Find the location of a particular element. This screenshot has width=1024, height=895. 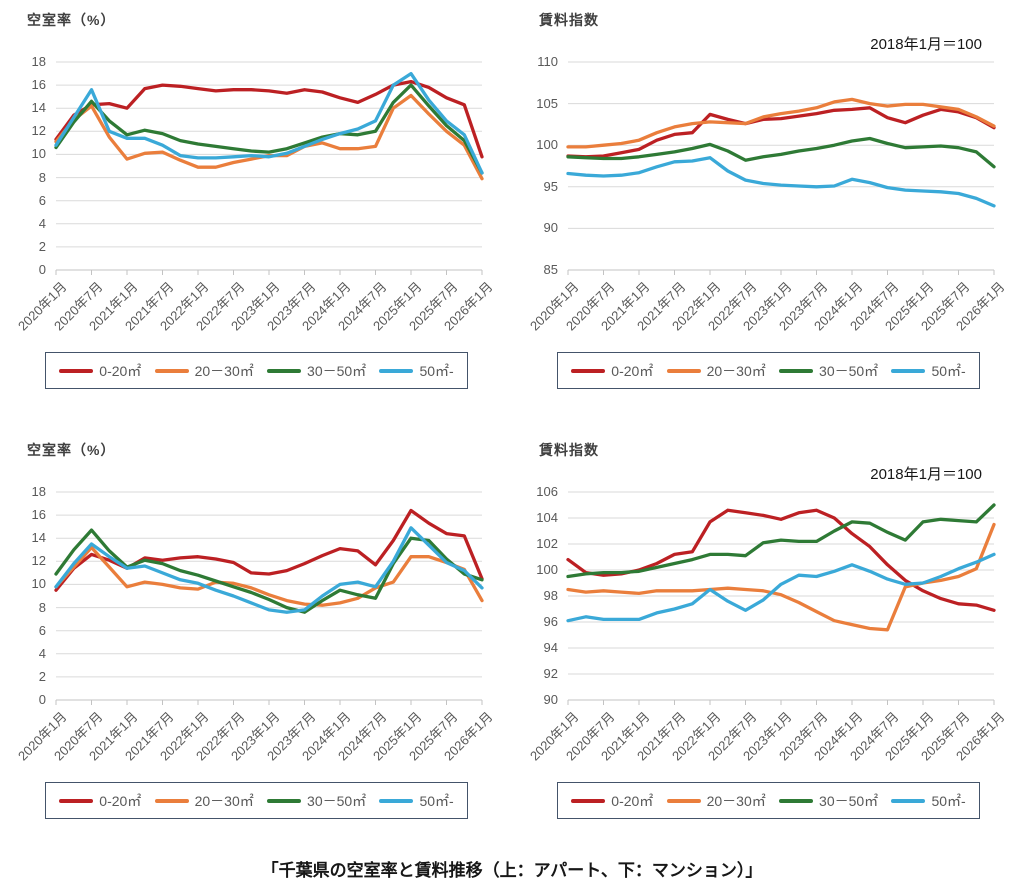

mansion-vacancy-series-30－50㎡ is located at coordinates (269, 571).